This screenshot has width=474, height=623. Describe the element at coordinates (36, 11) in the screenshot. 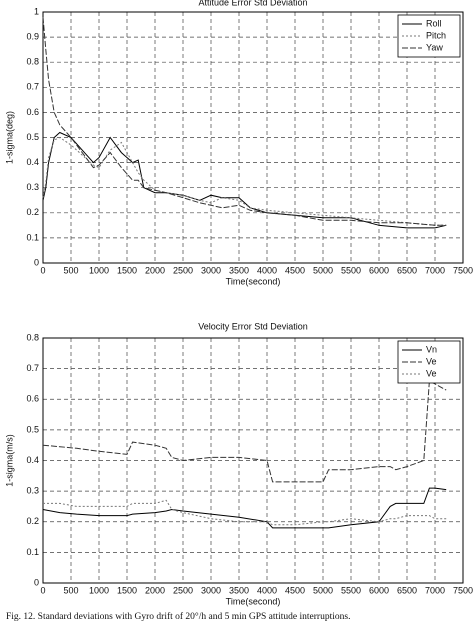

I see `y-tick-label: 1` at that location.